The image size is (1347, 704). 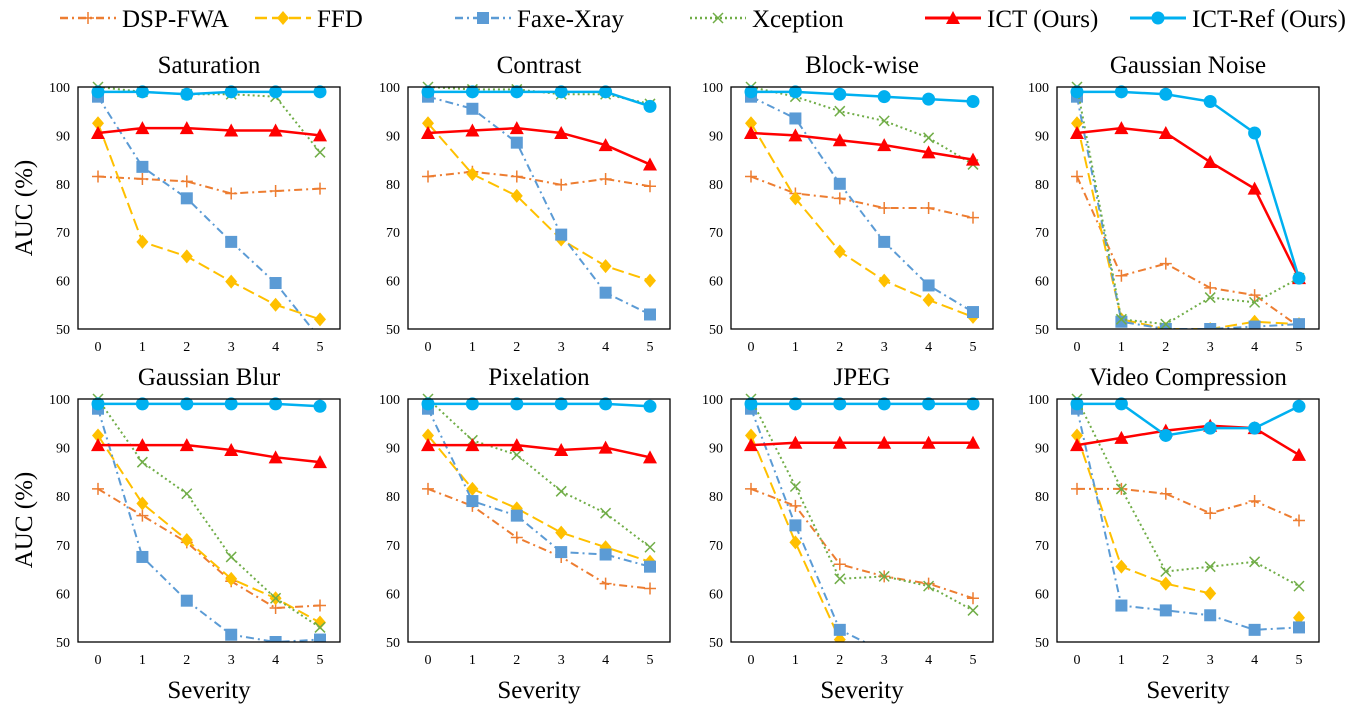 I want to click on panel-pixelation: Pixelation 50 60 70 80 90 100 0 1 2 3 4 5, so click(x=525, y=516).